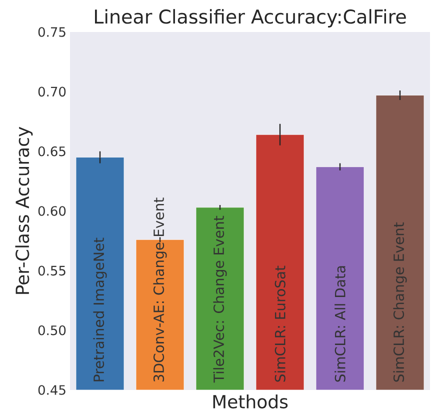 Image resolution: width=438 pixels, height=411 pixels. I want to click on y-tick-label: 0.55, so click(52, 271).